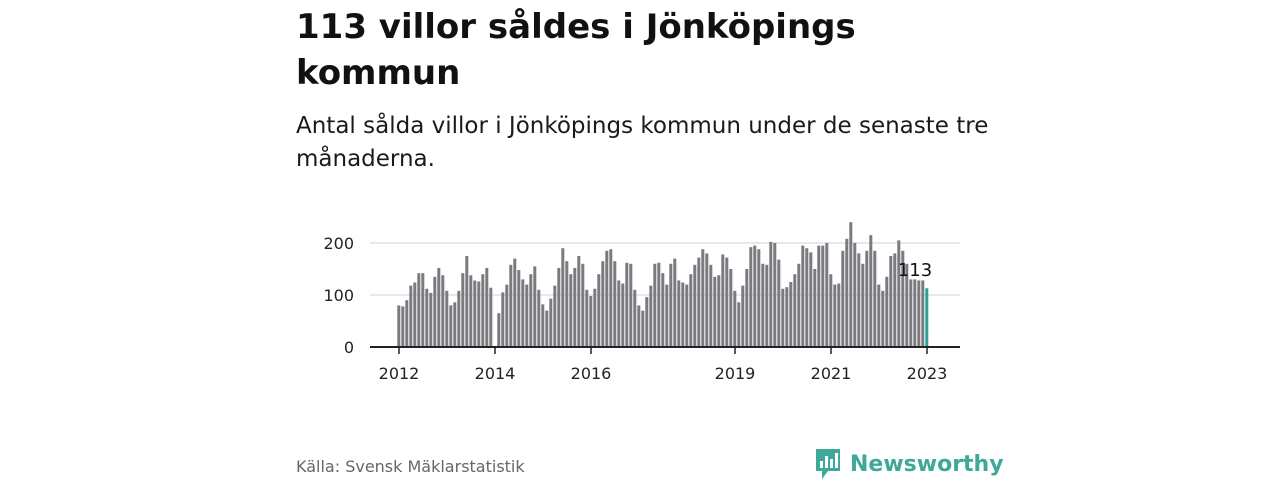  What do you see at coordinates (338, 243) in the screenshot?
I see `y-tick-label: 200` at bounding box center [338, 243].